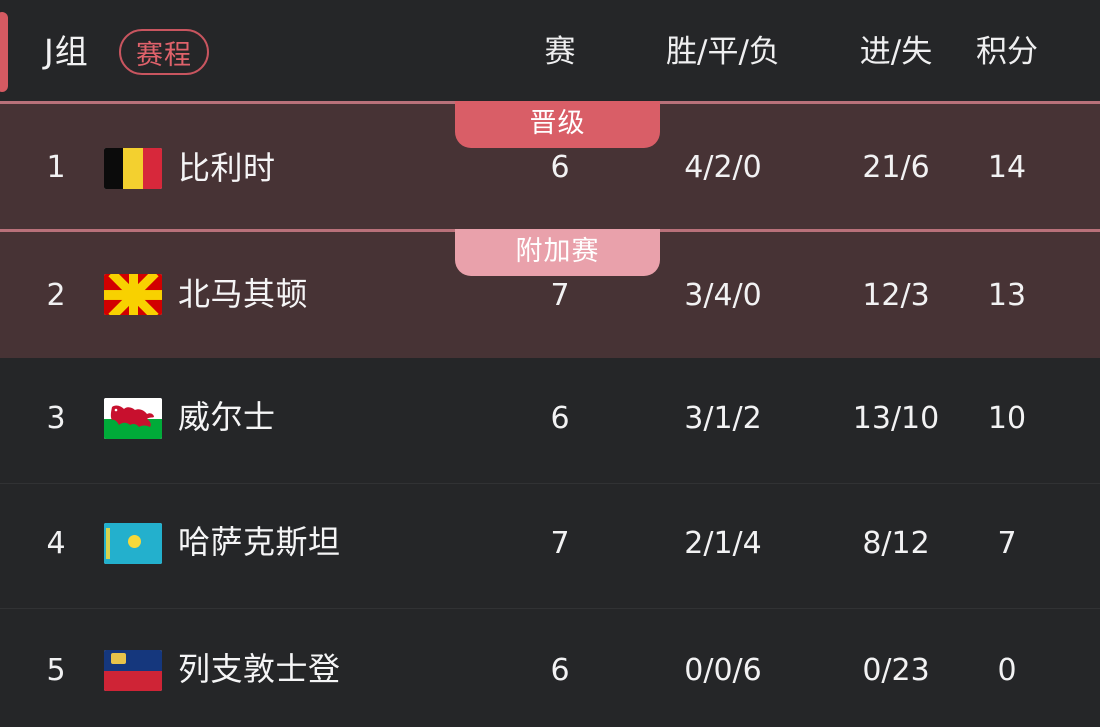  Describe the element at coordinates (1007, 52) in the screenshot. I see `column-header-points: 积分` at that location.